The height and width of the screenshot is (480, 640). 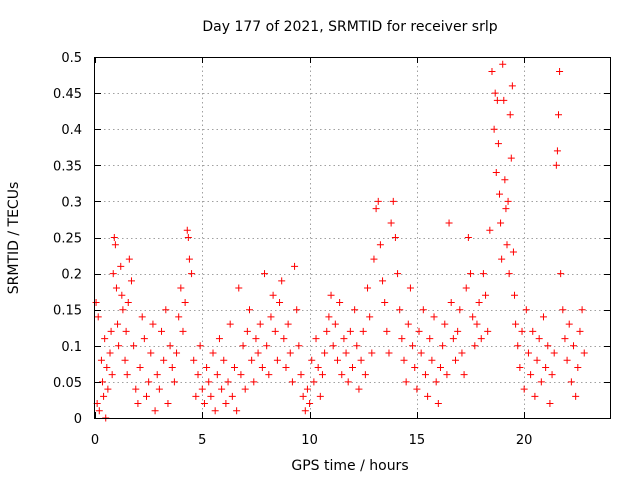 What do you see at coordinates (202, 440) in the screenshot?
I see `x-tick-label: 5` at bounding box center [202, 440].